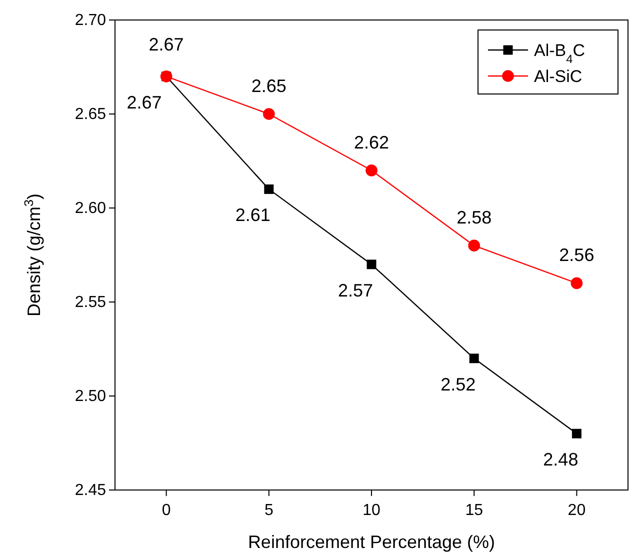  Describe the element at coordinates (560, 460) in the screenshot. I see `data-label: 2.48` at that location.